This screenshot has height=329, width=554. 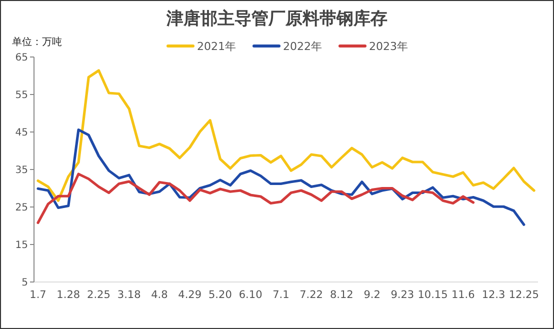 What do you see at coordinates (463, 295) in the screenshot?
I see `x-tick-label: 11.6` at bounding box center [463, 295].